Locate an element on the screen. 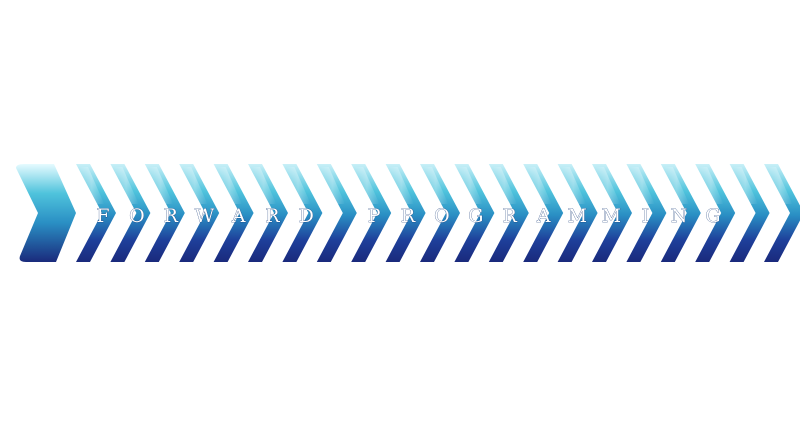 This screenshot has width=800, height=430. logo-letter: P is located at coordinates (374, 216).